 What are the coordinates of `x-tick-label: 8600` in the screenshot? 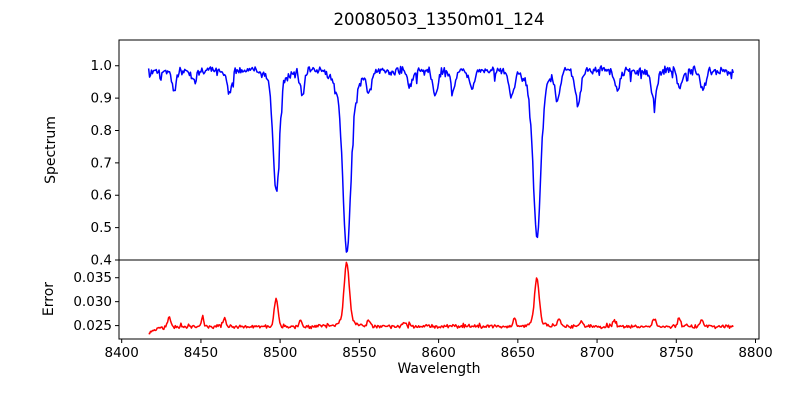 It's located at (438, 353).